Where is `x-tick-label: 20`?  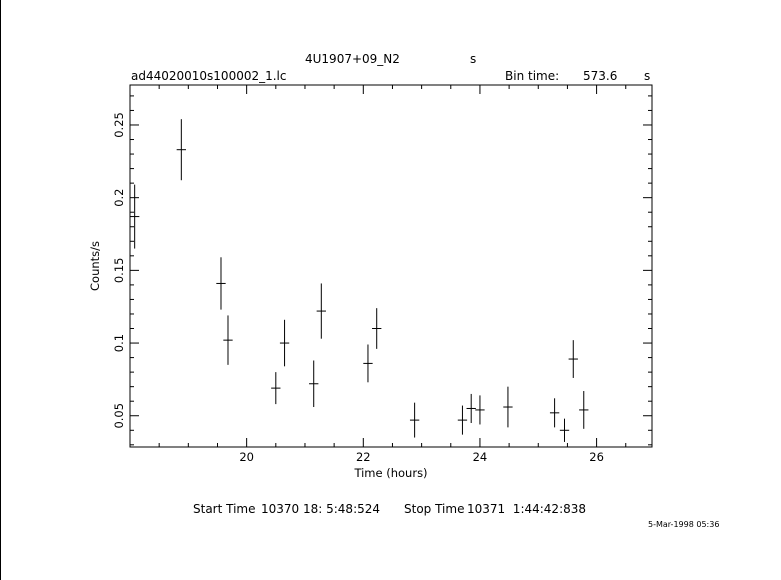 x-tick-label: 20 is located at coordinates (246, 457).